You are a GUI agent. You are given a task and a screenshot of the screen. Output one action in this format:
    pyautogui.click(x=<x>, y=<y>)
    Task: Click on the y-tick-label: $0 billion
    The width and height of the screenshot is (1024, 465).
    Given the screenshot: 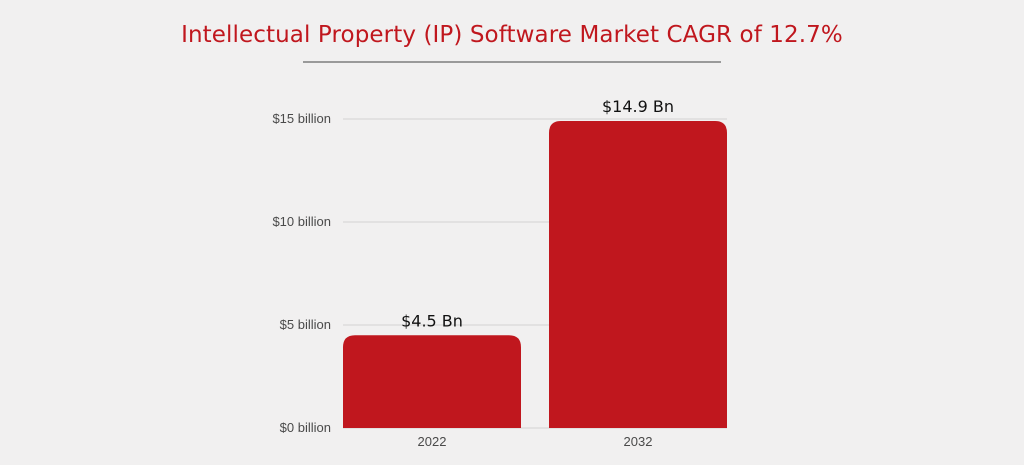 What is the action you would take?
    pyautogui.click(x=305, y=427)
    